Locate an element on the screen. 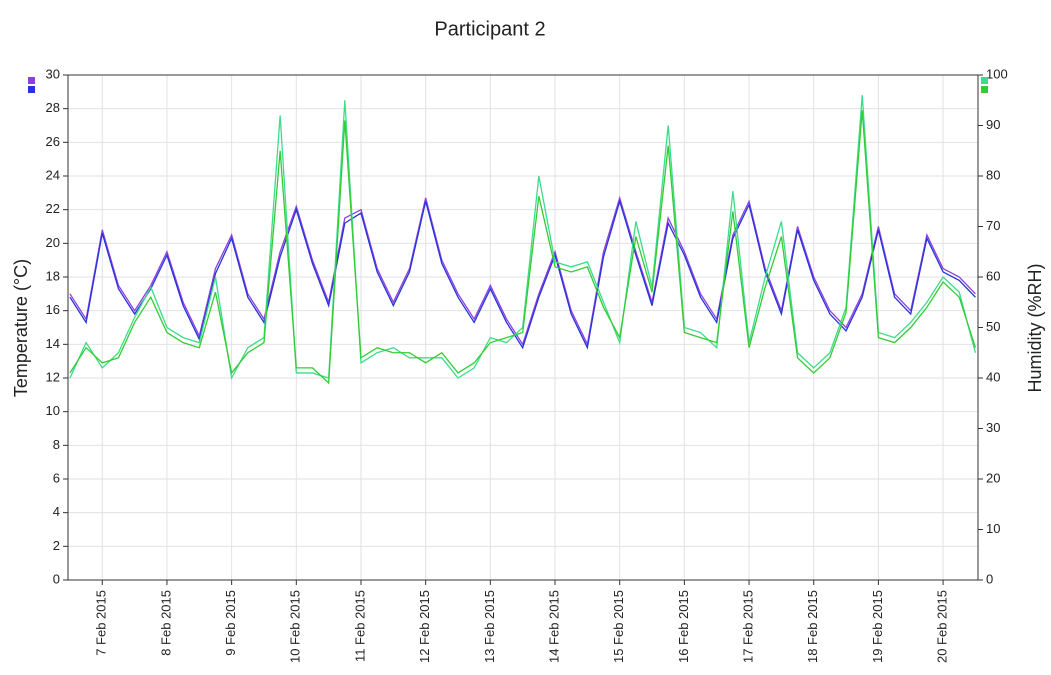  x-tick-label: 17 Feb 2015 is located at coordinates (747, 626).